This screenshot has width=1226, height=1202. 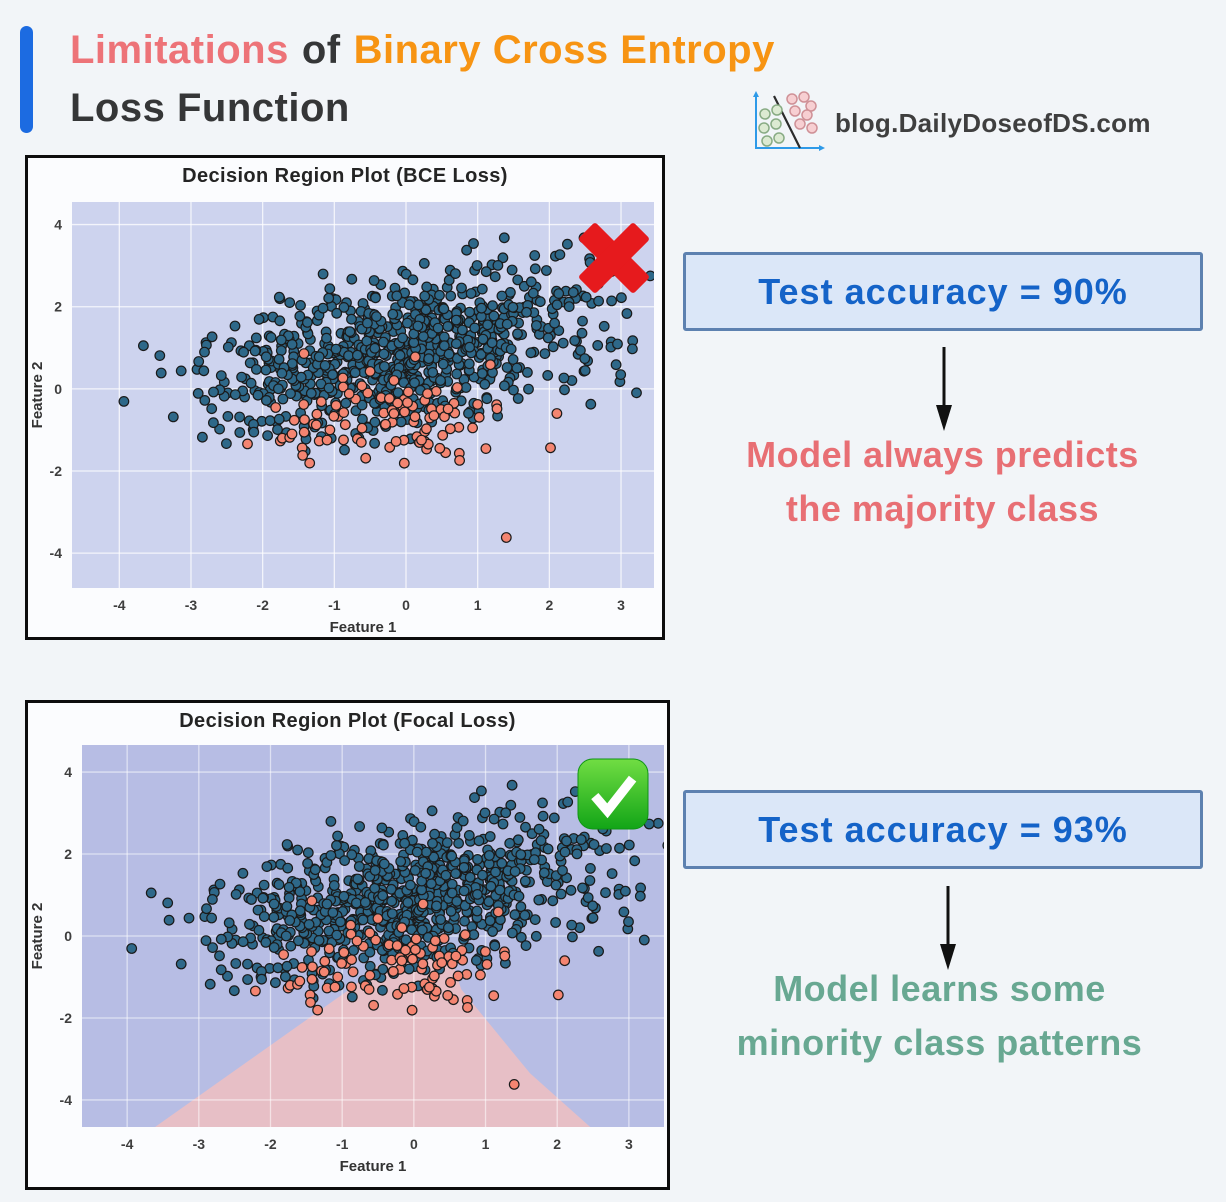 What do you see at coordinates (395, 891) in the screenshot?
I see `scatter-series-majority-class` at bounding box center [395, 891].